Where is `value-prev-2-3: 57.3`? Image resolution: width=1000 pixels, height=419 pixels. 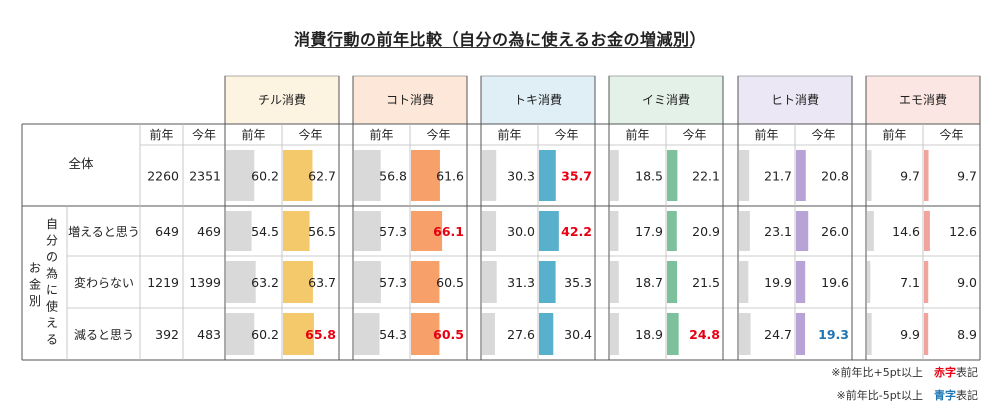 value-prev-2-3: 57.3 is located at coordinates (393, 282).